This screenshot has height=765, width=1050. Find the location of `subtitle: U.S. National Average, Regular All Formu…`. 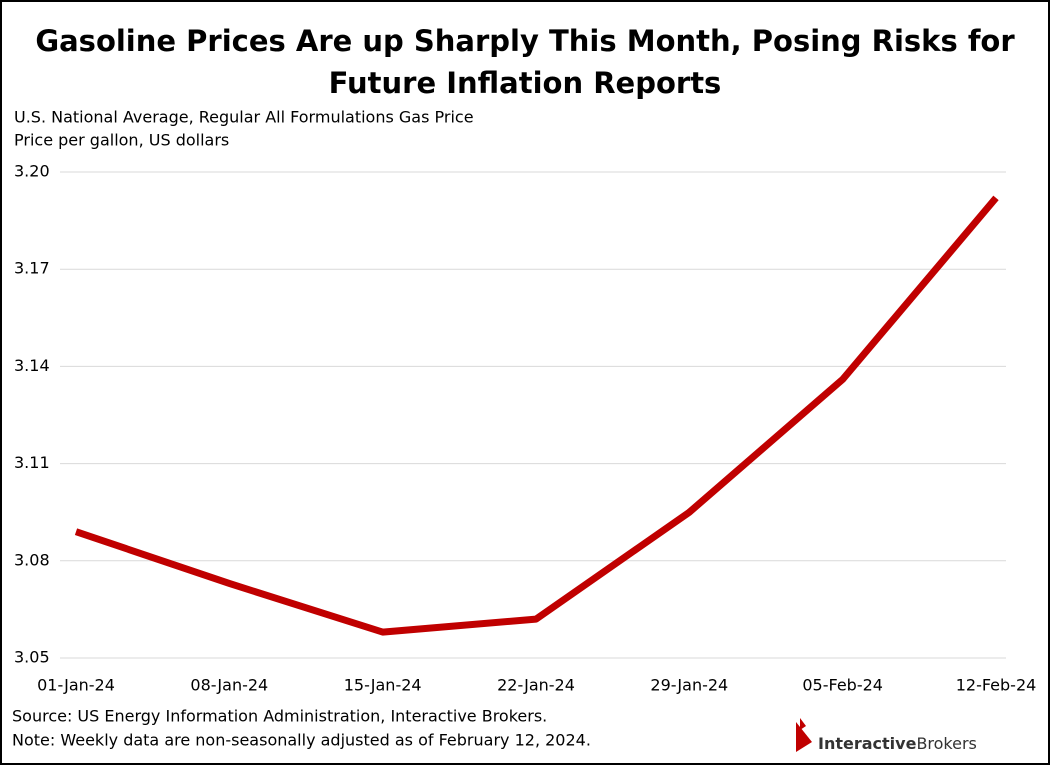

subtitle: U.S. National Average, Regular All Formu… is located at coordinates (244, 117).